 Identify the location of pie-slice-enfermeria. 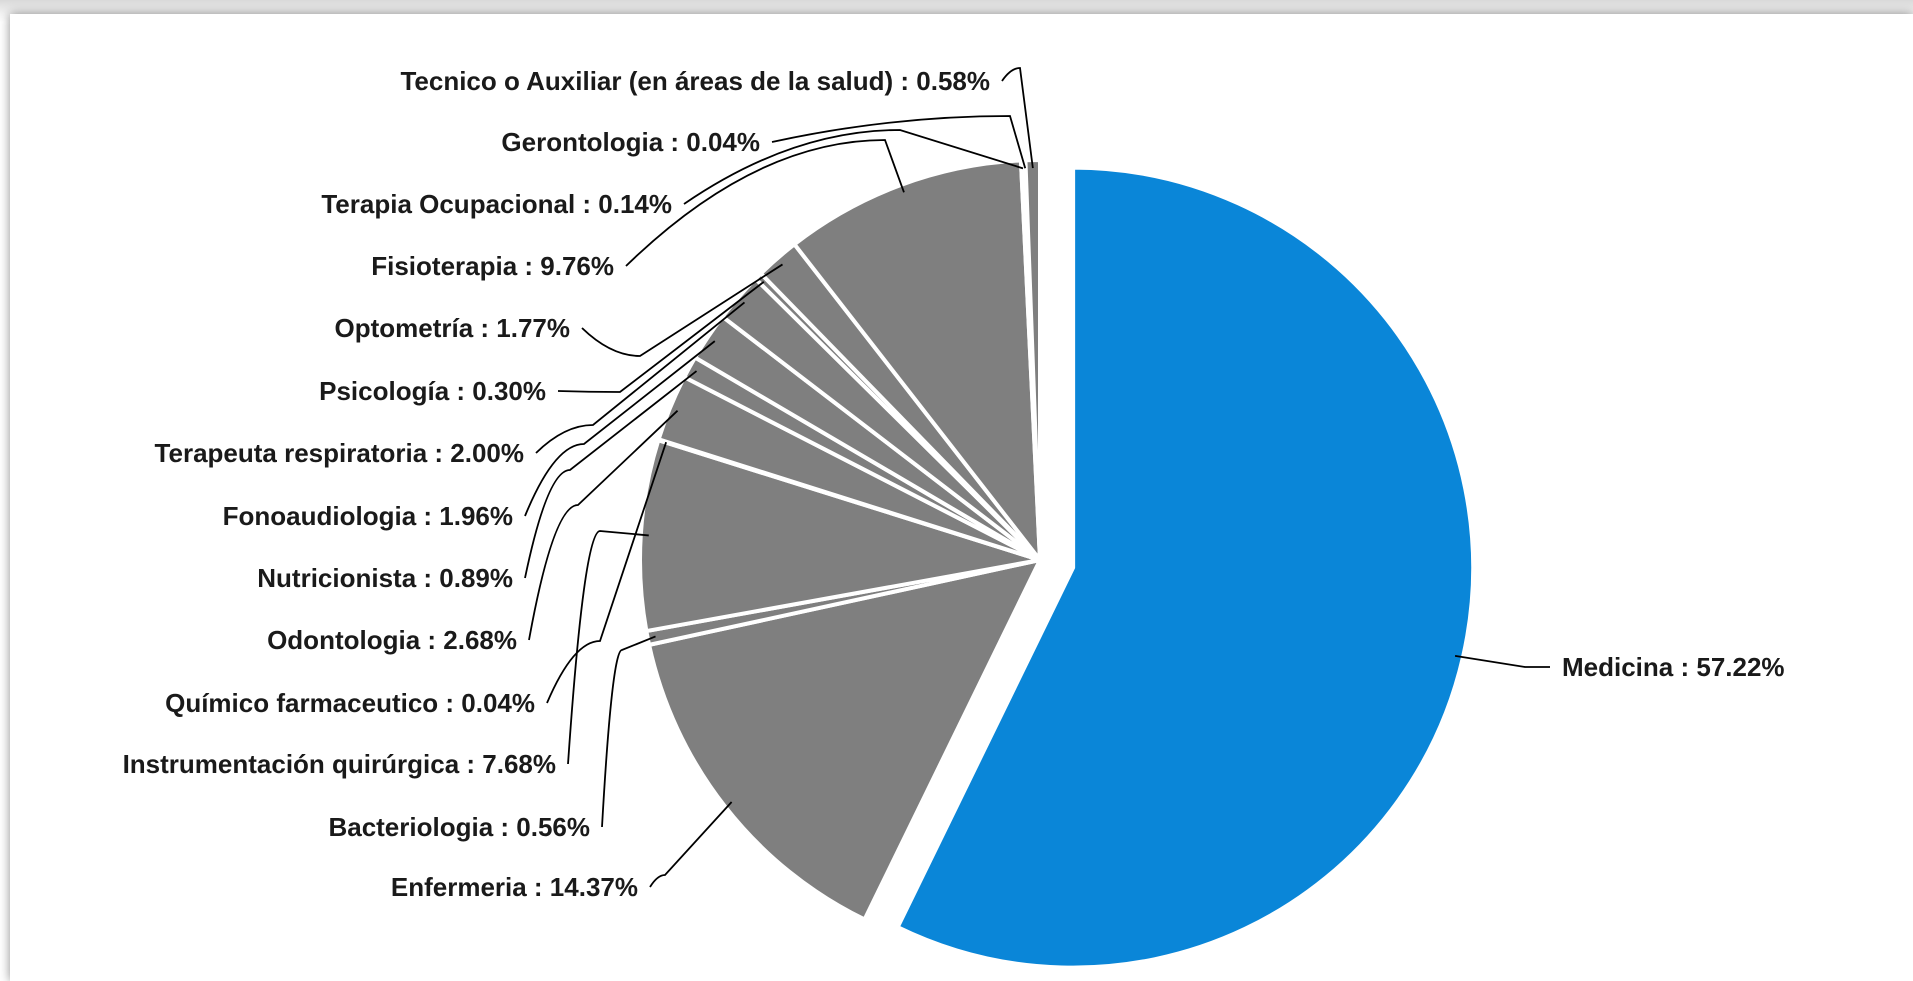
(844, 740).